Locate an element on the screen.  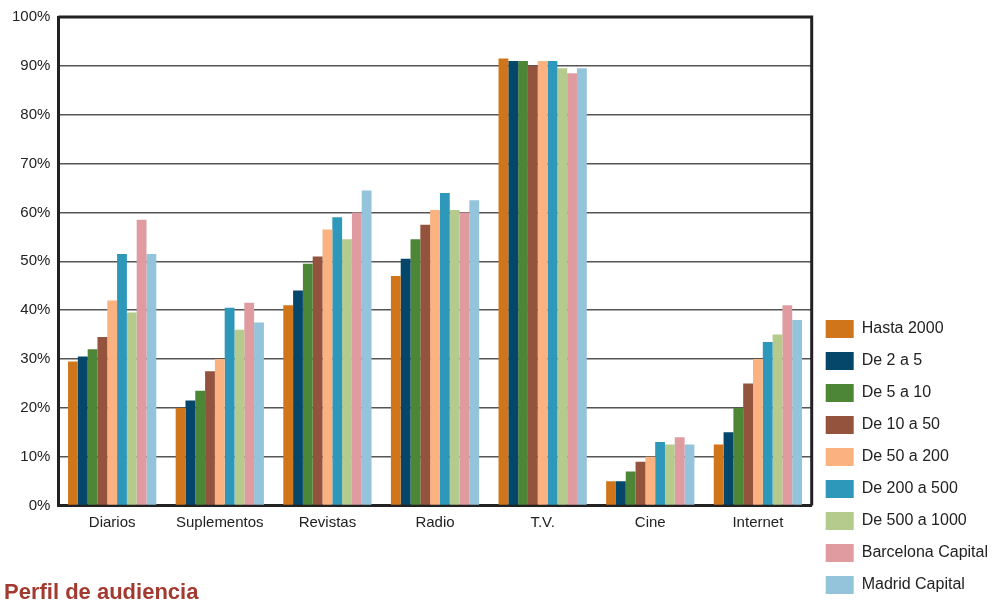
legend-label: Hasta 2000 is located at coordinates (902, 328).